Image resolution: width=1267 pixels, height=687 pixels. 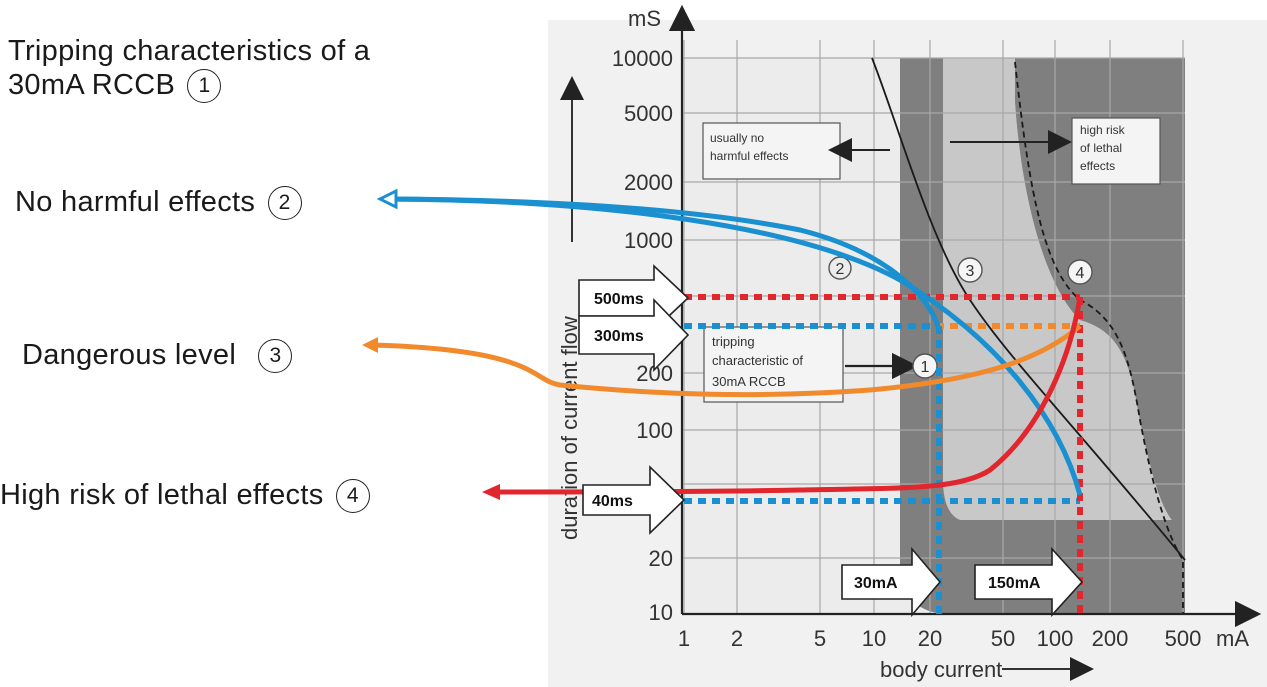 I want to click on annotation-title-line1: Tripping characteristics of a, so click(x=189, y=51).